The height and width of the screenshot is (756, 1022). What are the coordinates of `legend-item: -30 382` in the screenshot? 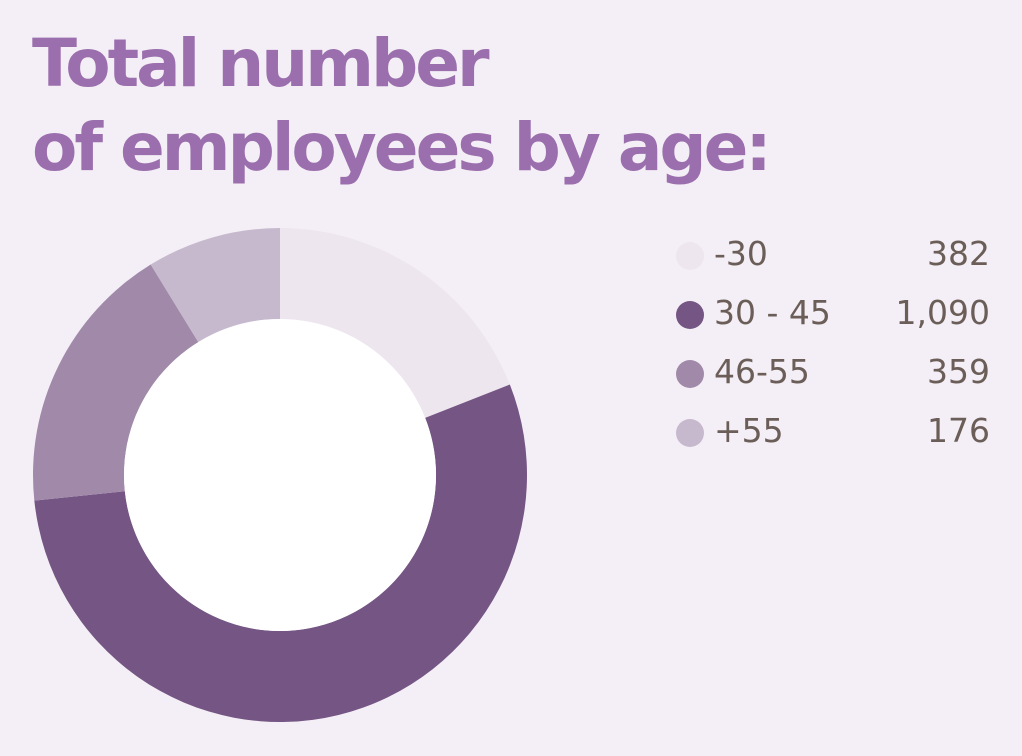 It's located at (832, 257).